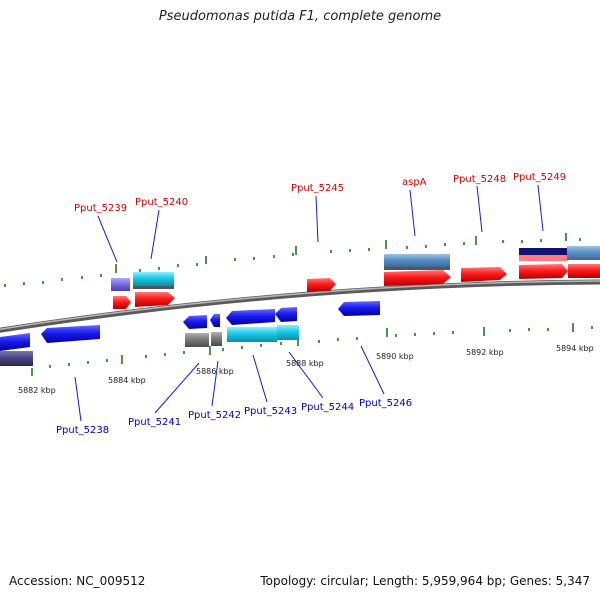  Describe the element at coordinates (100, 208) in the screenshot. I see `gene-label-forward: Pput_5239` at that location.